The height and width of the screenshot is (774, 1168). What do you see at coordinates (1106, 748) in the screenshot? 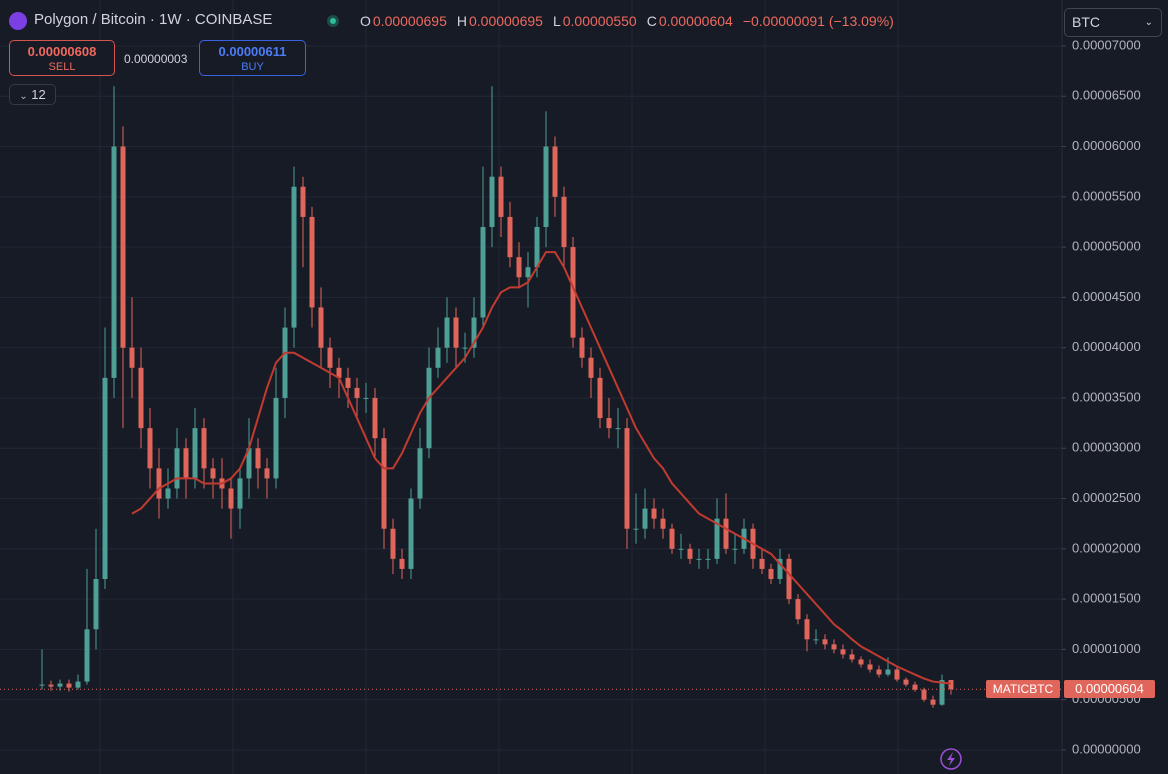
I see `y-tick-label: 0.00000000` at bounding box center [1106, 748].